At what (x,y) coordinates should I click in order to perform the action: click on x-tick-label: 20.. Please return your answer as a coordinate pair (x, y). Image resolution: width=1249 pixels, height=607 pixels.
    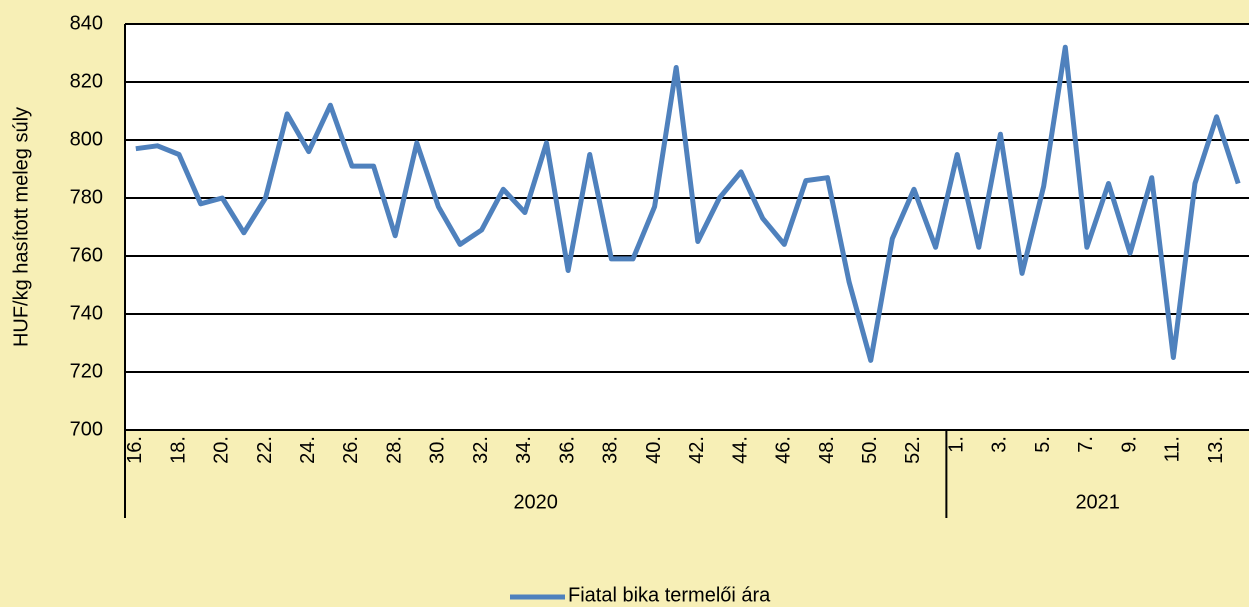
    Looking at the image, I should click on (222, 450).